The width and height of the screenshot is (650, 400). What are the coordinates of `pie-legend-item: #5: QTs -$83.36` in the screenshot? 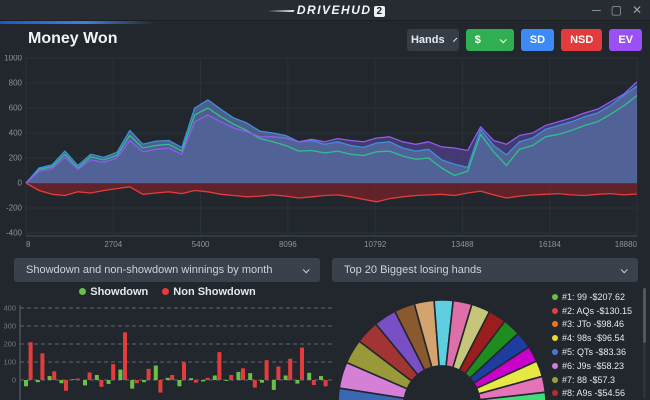 It's located at (596, 352).